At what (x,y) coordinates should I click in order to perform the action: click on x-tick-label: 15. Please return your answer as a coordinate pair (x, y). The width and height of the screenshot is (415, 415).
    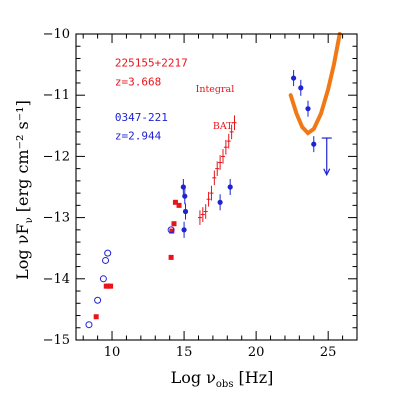
    Looking at the image, I should click on (184, 352).